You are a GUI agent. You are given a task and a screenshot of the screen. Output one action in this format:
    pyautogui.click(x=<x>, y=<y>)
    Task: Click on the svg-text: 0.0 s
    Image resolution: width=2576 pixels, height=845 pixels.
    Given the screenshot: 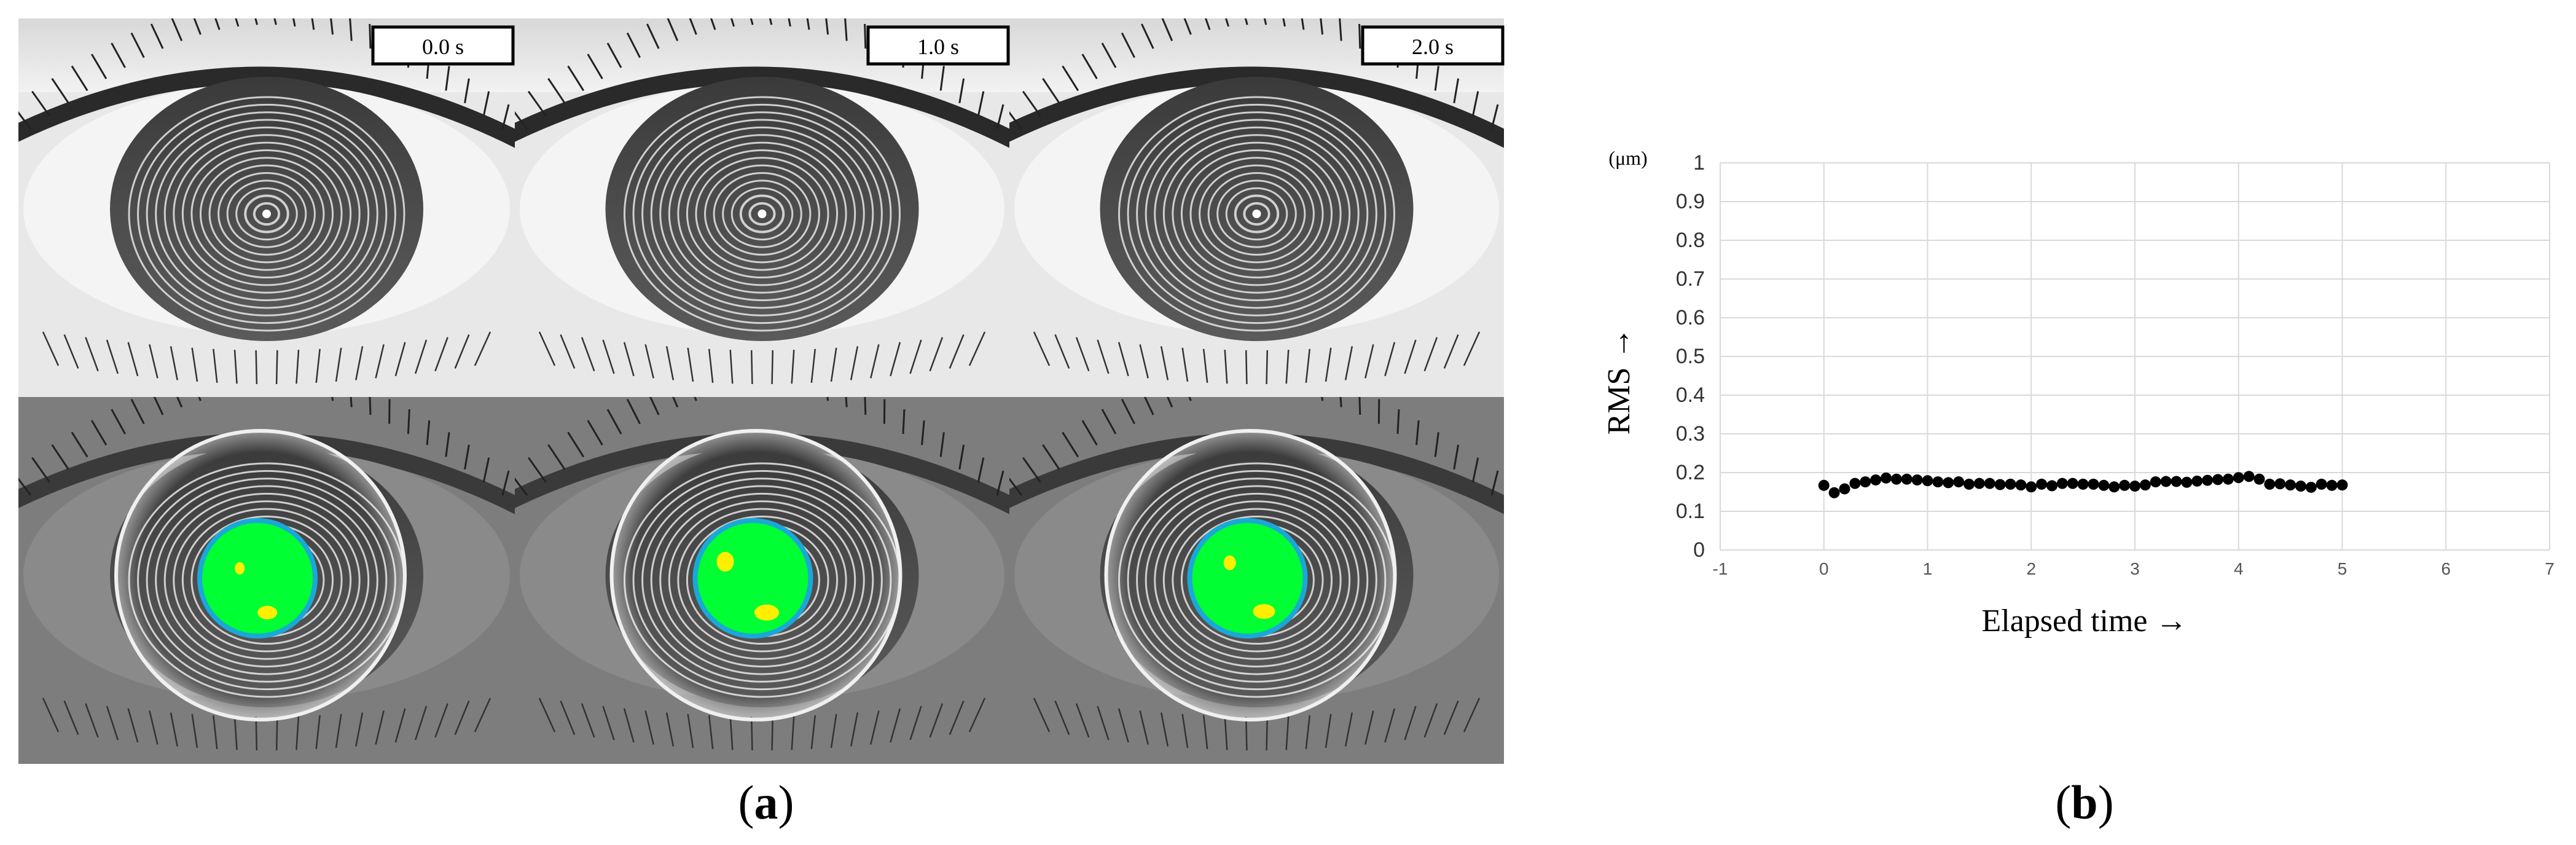 What is the action you would take?
    pyautogui.click(x=443, y=46)
    